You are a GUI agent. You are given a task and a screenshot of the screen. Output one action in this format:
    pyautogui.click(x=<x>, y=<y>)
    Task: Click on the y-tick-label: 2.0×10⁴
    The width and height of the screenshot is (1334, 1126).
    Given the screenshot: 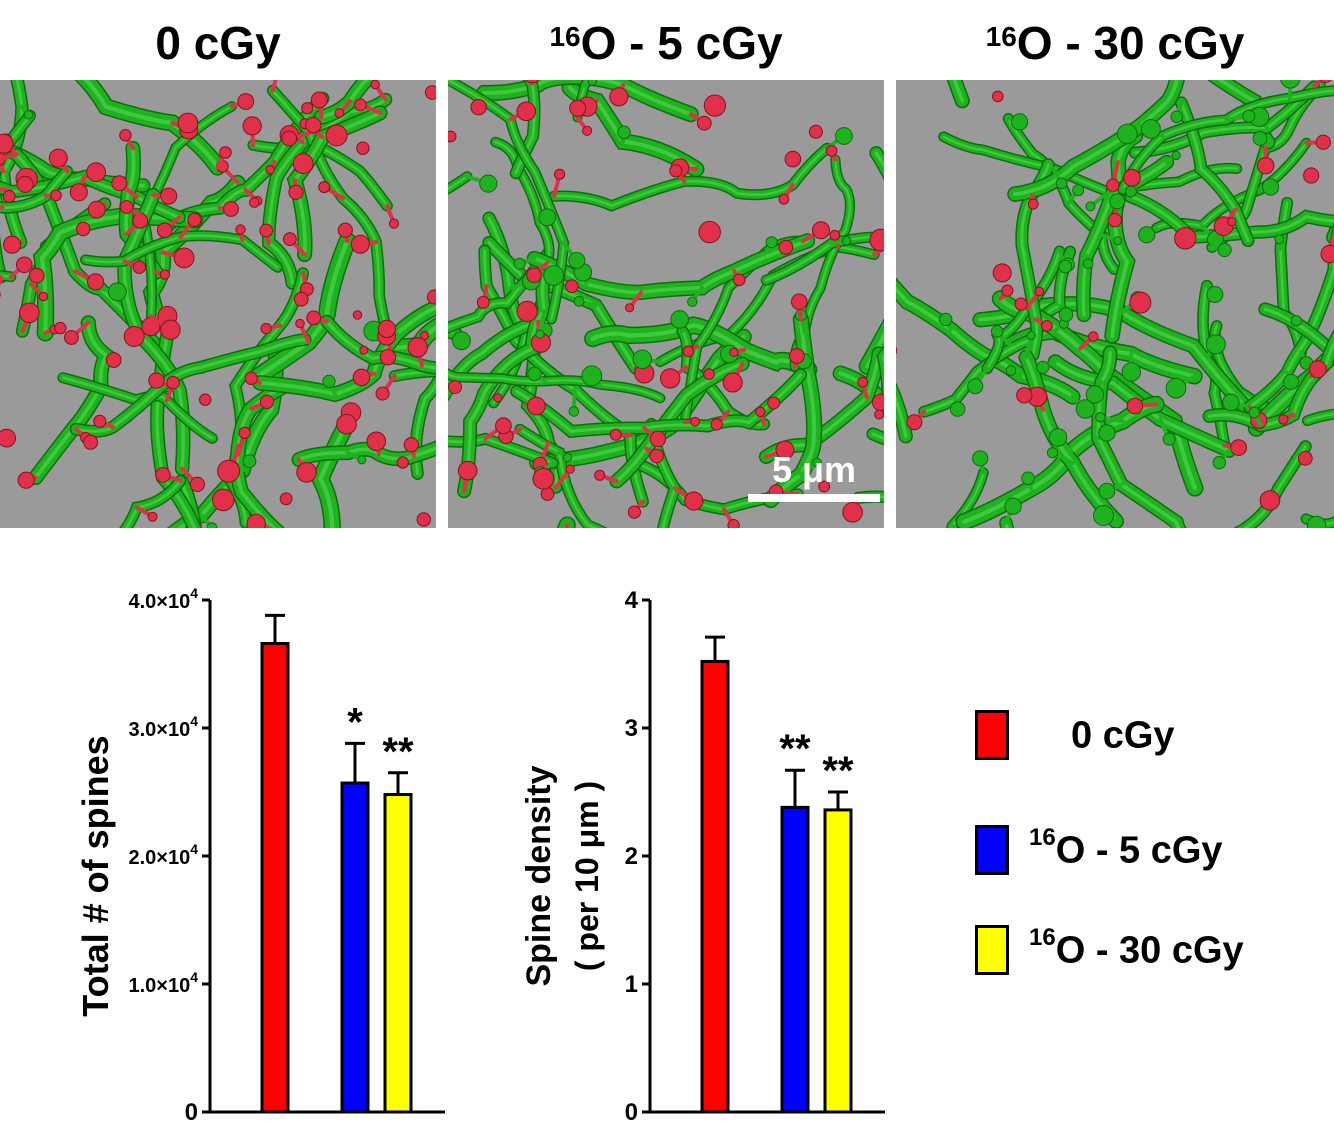 What is the action you would take?
    pyautogui.click(x=163, y=855)
    